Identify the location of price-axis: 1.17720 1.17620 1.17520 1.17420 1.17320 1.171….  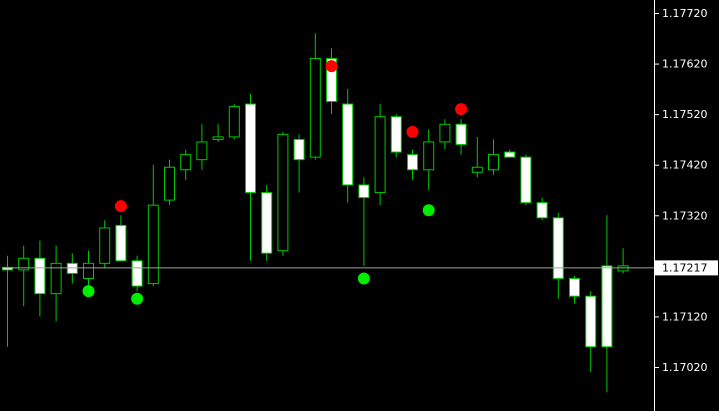
(681, 190).